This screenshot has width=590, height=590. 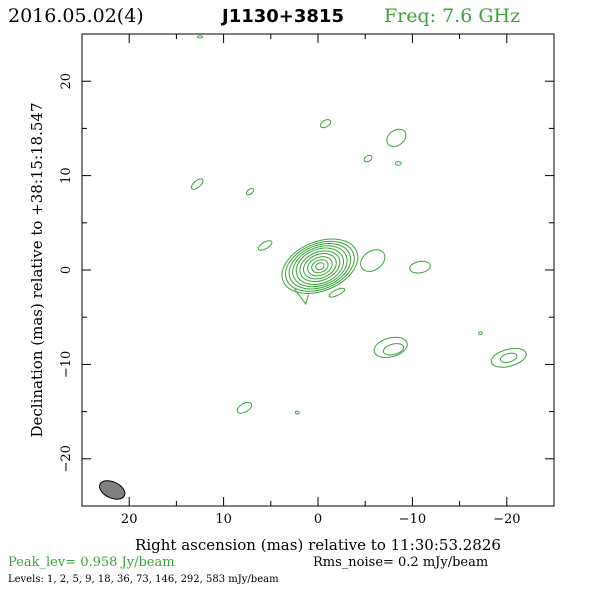 I want to click on y-tick-label: 20, so click(x=66, y=81).